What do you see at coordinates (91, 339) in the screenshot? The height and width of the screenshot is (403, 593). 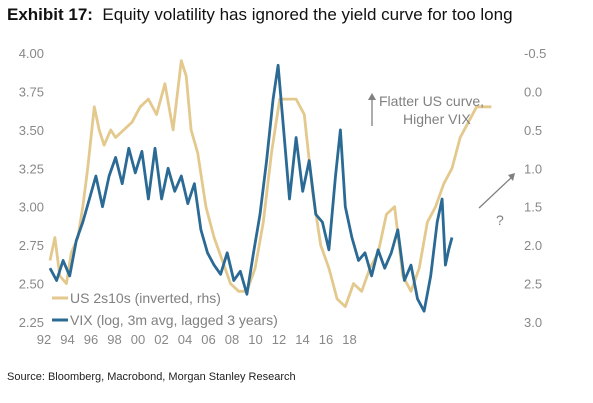 I see `x-axis-tick-label: 96` at bounding box center [91, 339].